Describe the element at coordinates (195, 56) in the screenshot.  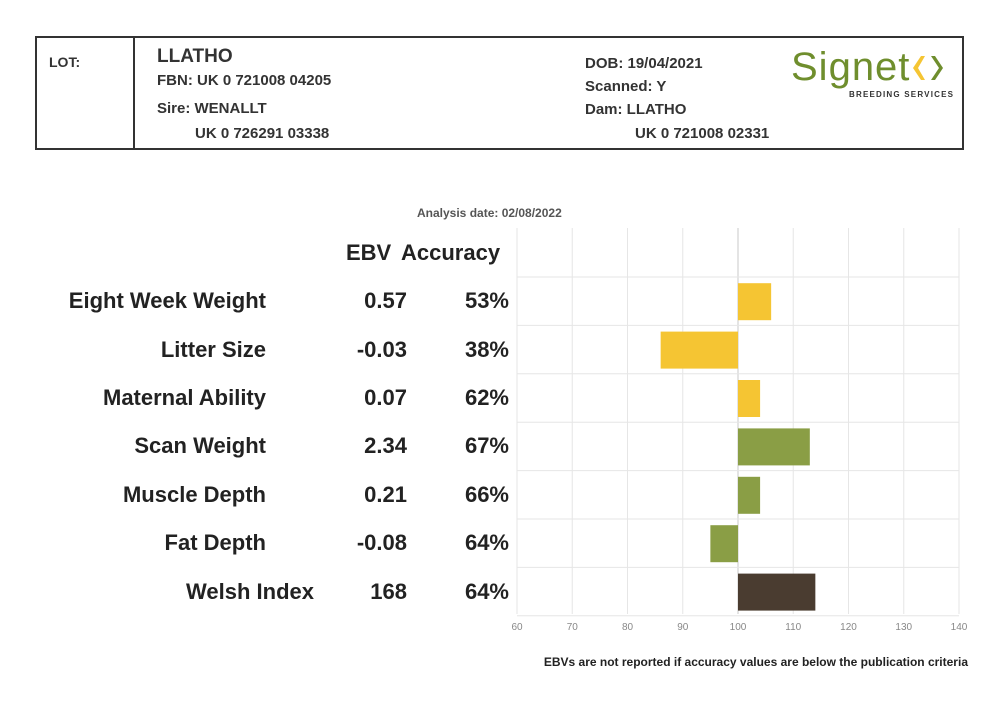
I see `animal-name: LLATHO` at that location.